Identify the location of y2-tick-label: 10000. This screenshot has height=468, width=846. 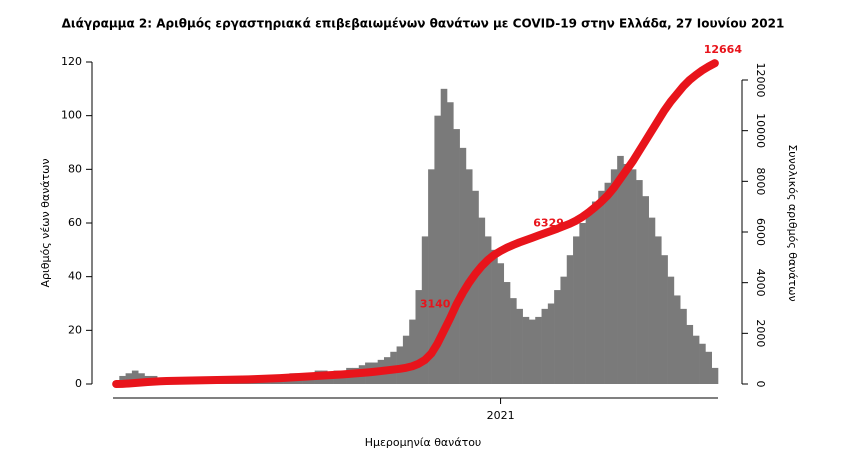
(760, 130).